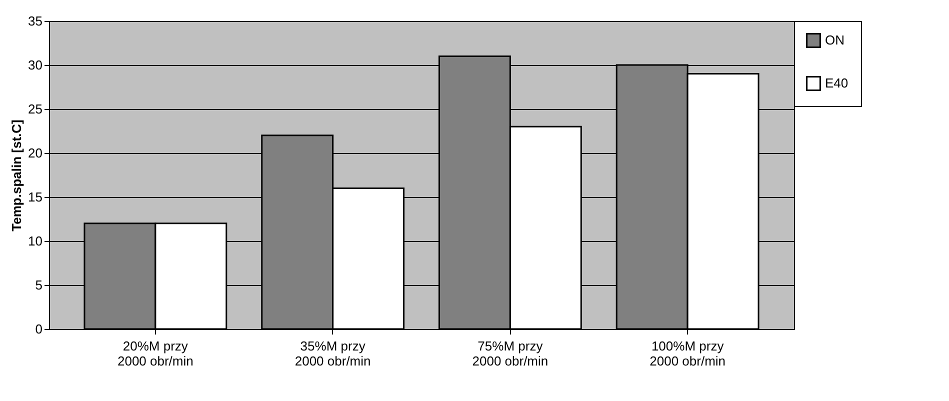  Describe the element at coordinates (35, 21) in the screenshot. I see `y-tick-label: 35` at that location.